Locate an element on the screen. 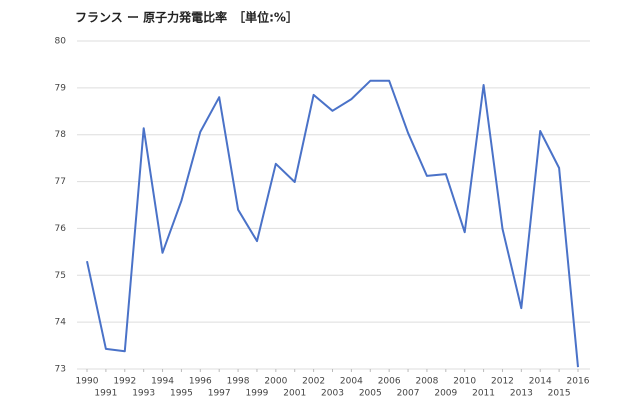  x-tick-label: 1995 is located at coordinates (181, 394).